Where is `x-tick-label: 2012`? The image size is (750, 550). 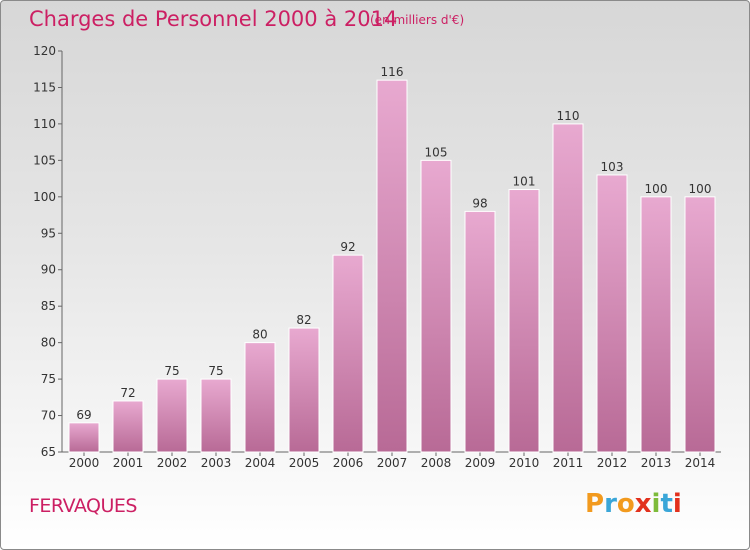
x-tick-label: 2012 is located at coordinates (612, 463).